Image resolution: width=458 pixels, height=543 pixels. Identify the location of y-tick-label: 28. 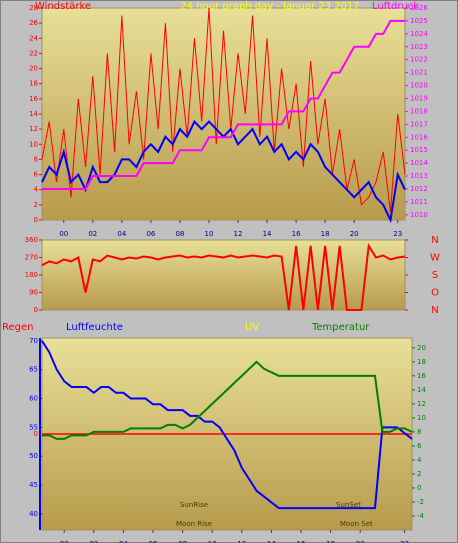
(33, 8).